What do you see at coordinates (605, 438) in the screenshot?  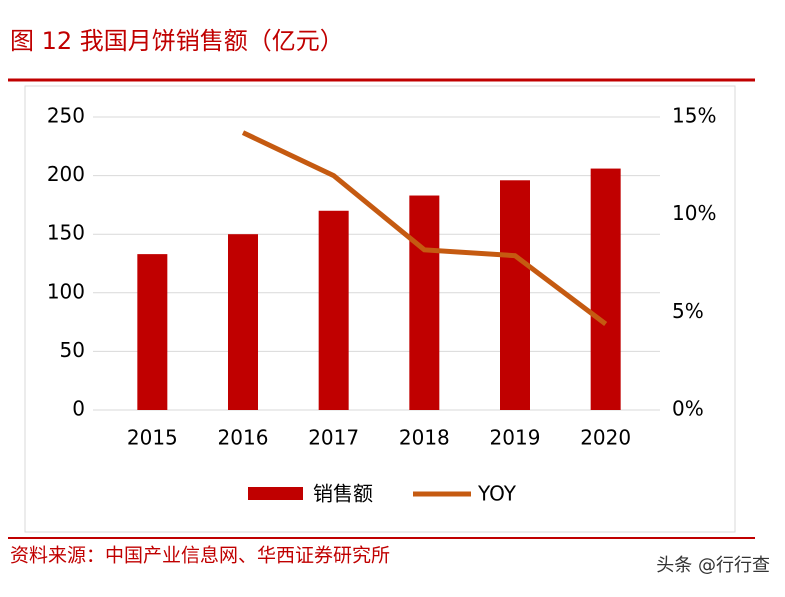 I see `x-tick-label: 2020` at bounding box center [605, 438].